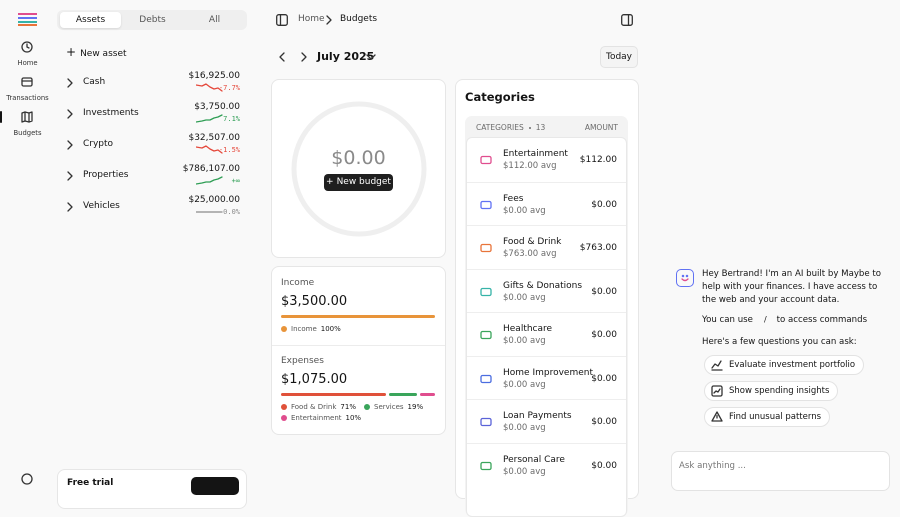 This screenshot has width=900, height=517. What do you see at coordinates (214, 20) in the screenshot?
I see `tab: All` at bounding box center [214, 20].